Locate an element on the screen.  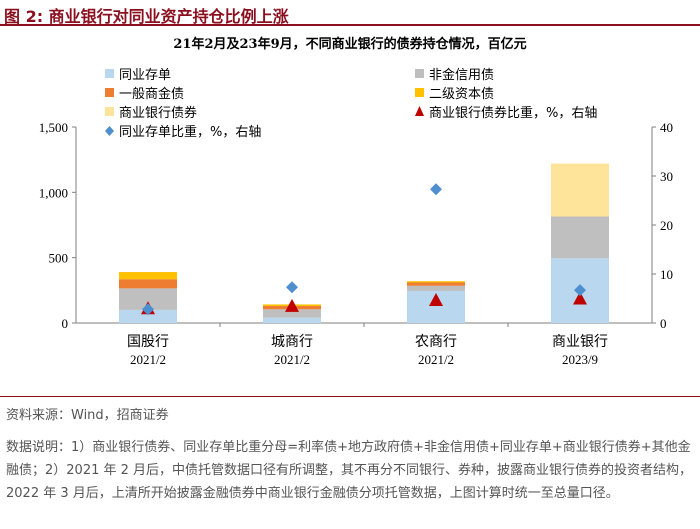
right-tick-label: 40 is located at coordinates (666, 127).